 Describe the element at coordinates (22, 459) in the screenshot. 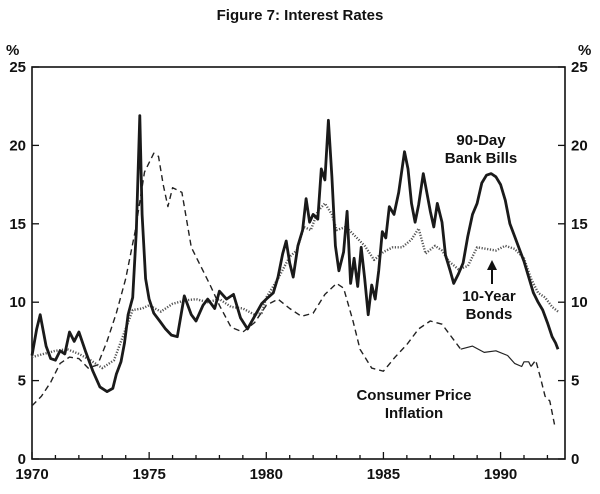

I see `y-tick-label-left-0: 0` at that location.